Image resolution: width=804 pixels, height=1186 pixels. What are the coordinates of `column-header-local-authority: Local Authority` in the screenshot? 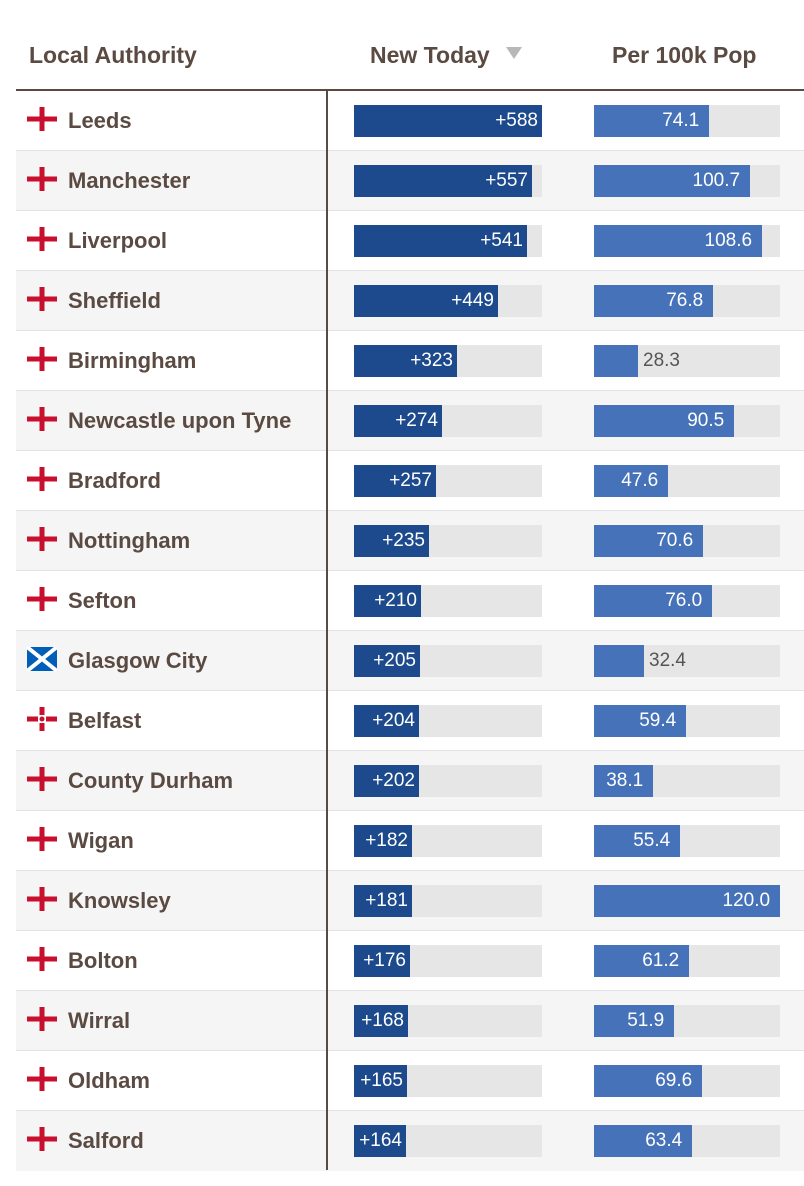 It's located at (113, 55).